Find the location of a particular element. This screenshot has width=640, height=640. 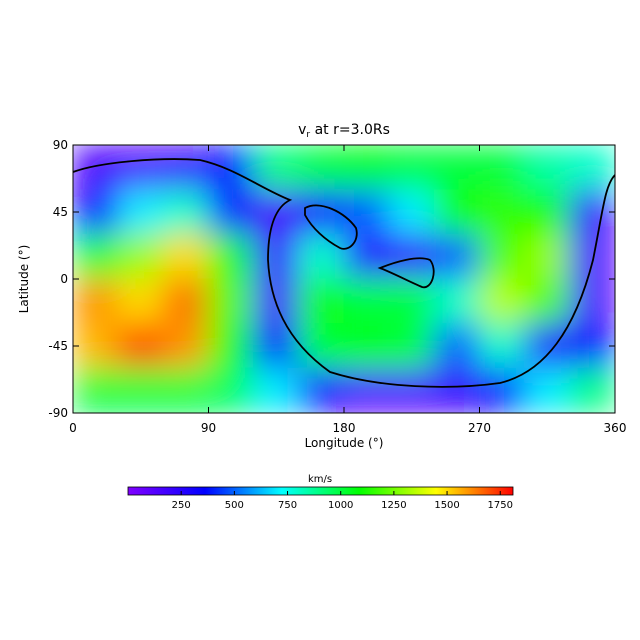

colorbar-tick-label: 250 is located at coordinates (181, 505).